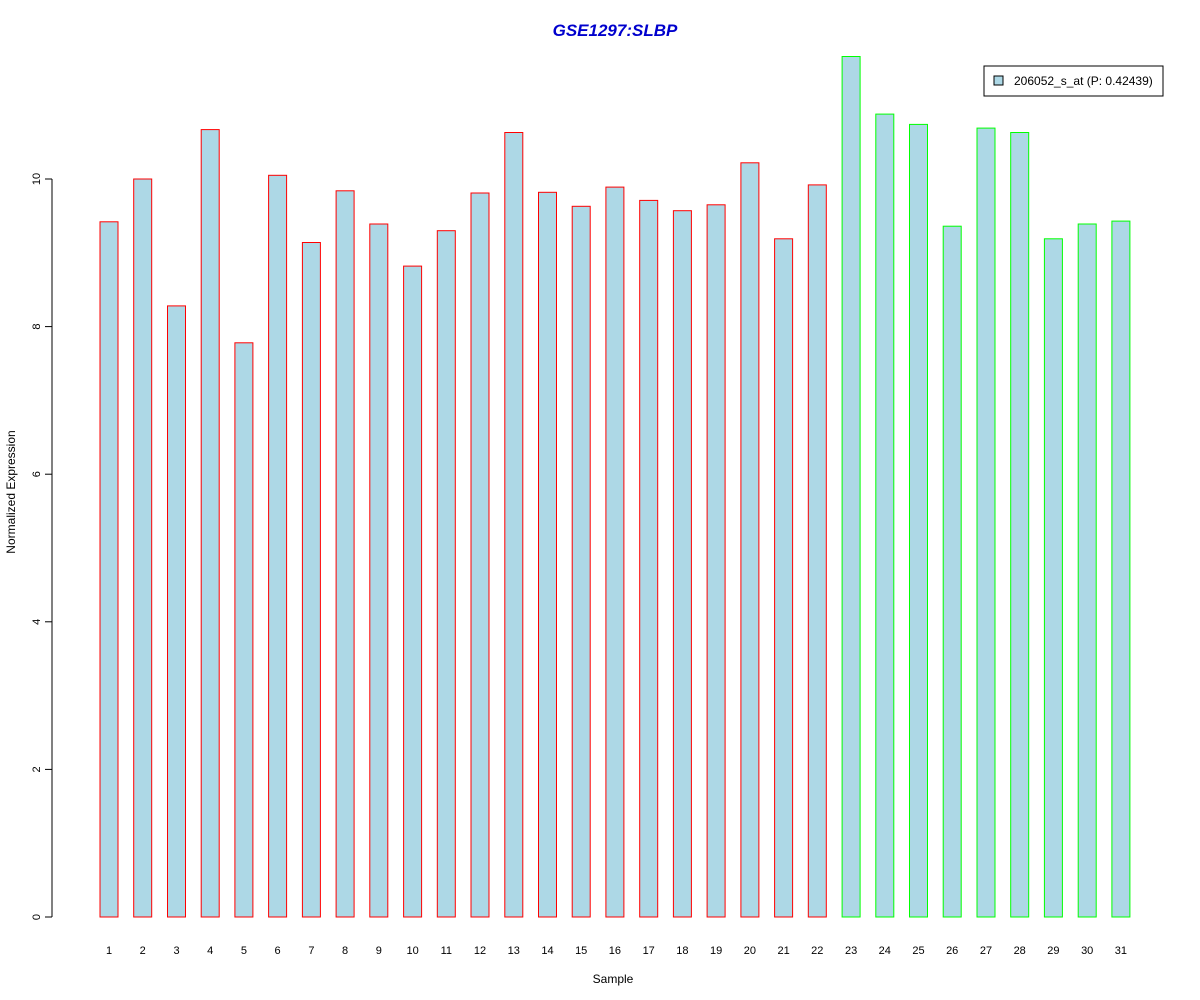 Image resolution: width=1200 pixels, height=1000 pixels. I want to click on x-tick-label: 15, so click(581, 951).